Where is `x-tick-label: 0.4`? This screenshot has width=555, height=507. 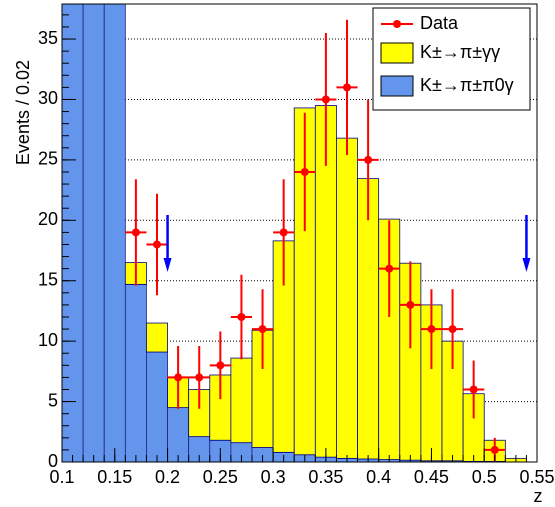
x-tick-label: 0.4 is located at coordinates (378, 477).